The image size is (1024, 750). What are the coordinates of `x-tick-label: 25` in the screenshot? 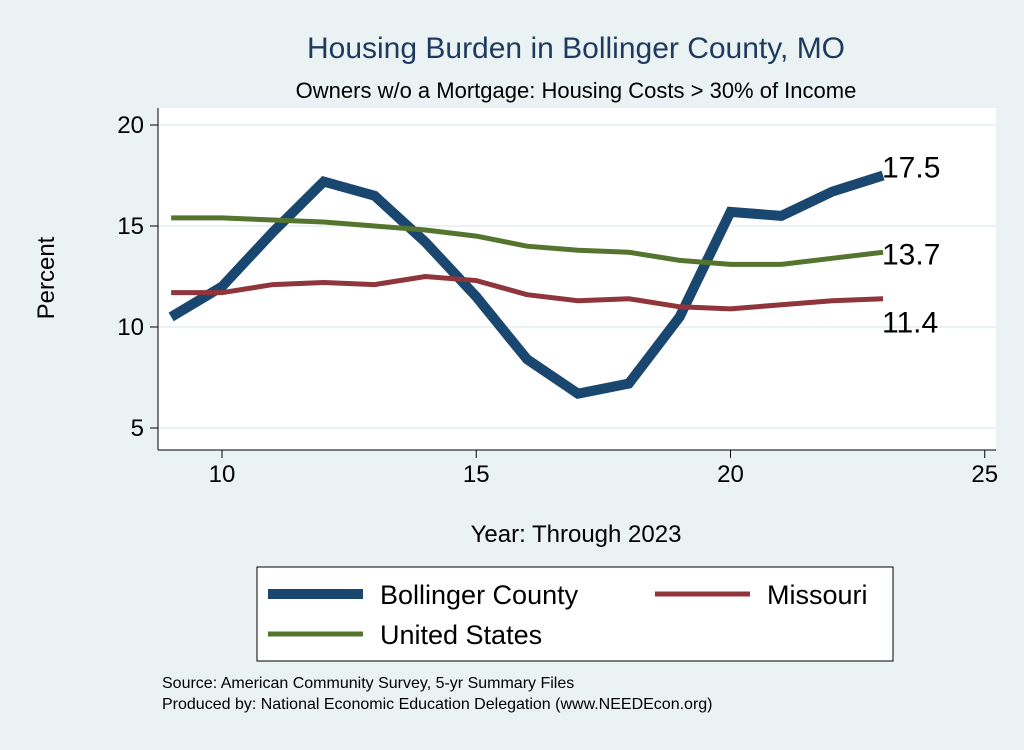 It's located at (984, 474).